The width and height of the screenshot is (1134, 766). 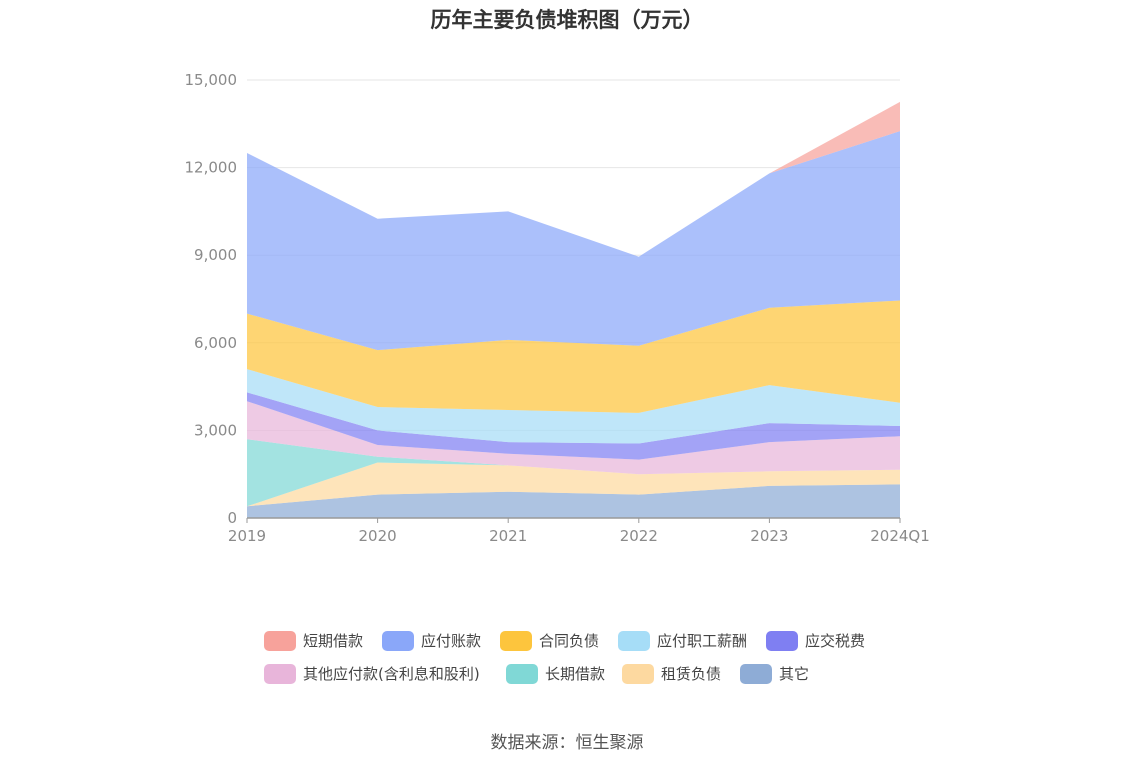 What do you see at coordinates (211, 168) in the screenshot?
I see `y-tick-label: 12,000` at bounding box center [211, 168].